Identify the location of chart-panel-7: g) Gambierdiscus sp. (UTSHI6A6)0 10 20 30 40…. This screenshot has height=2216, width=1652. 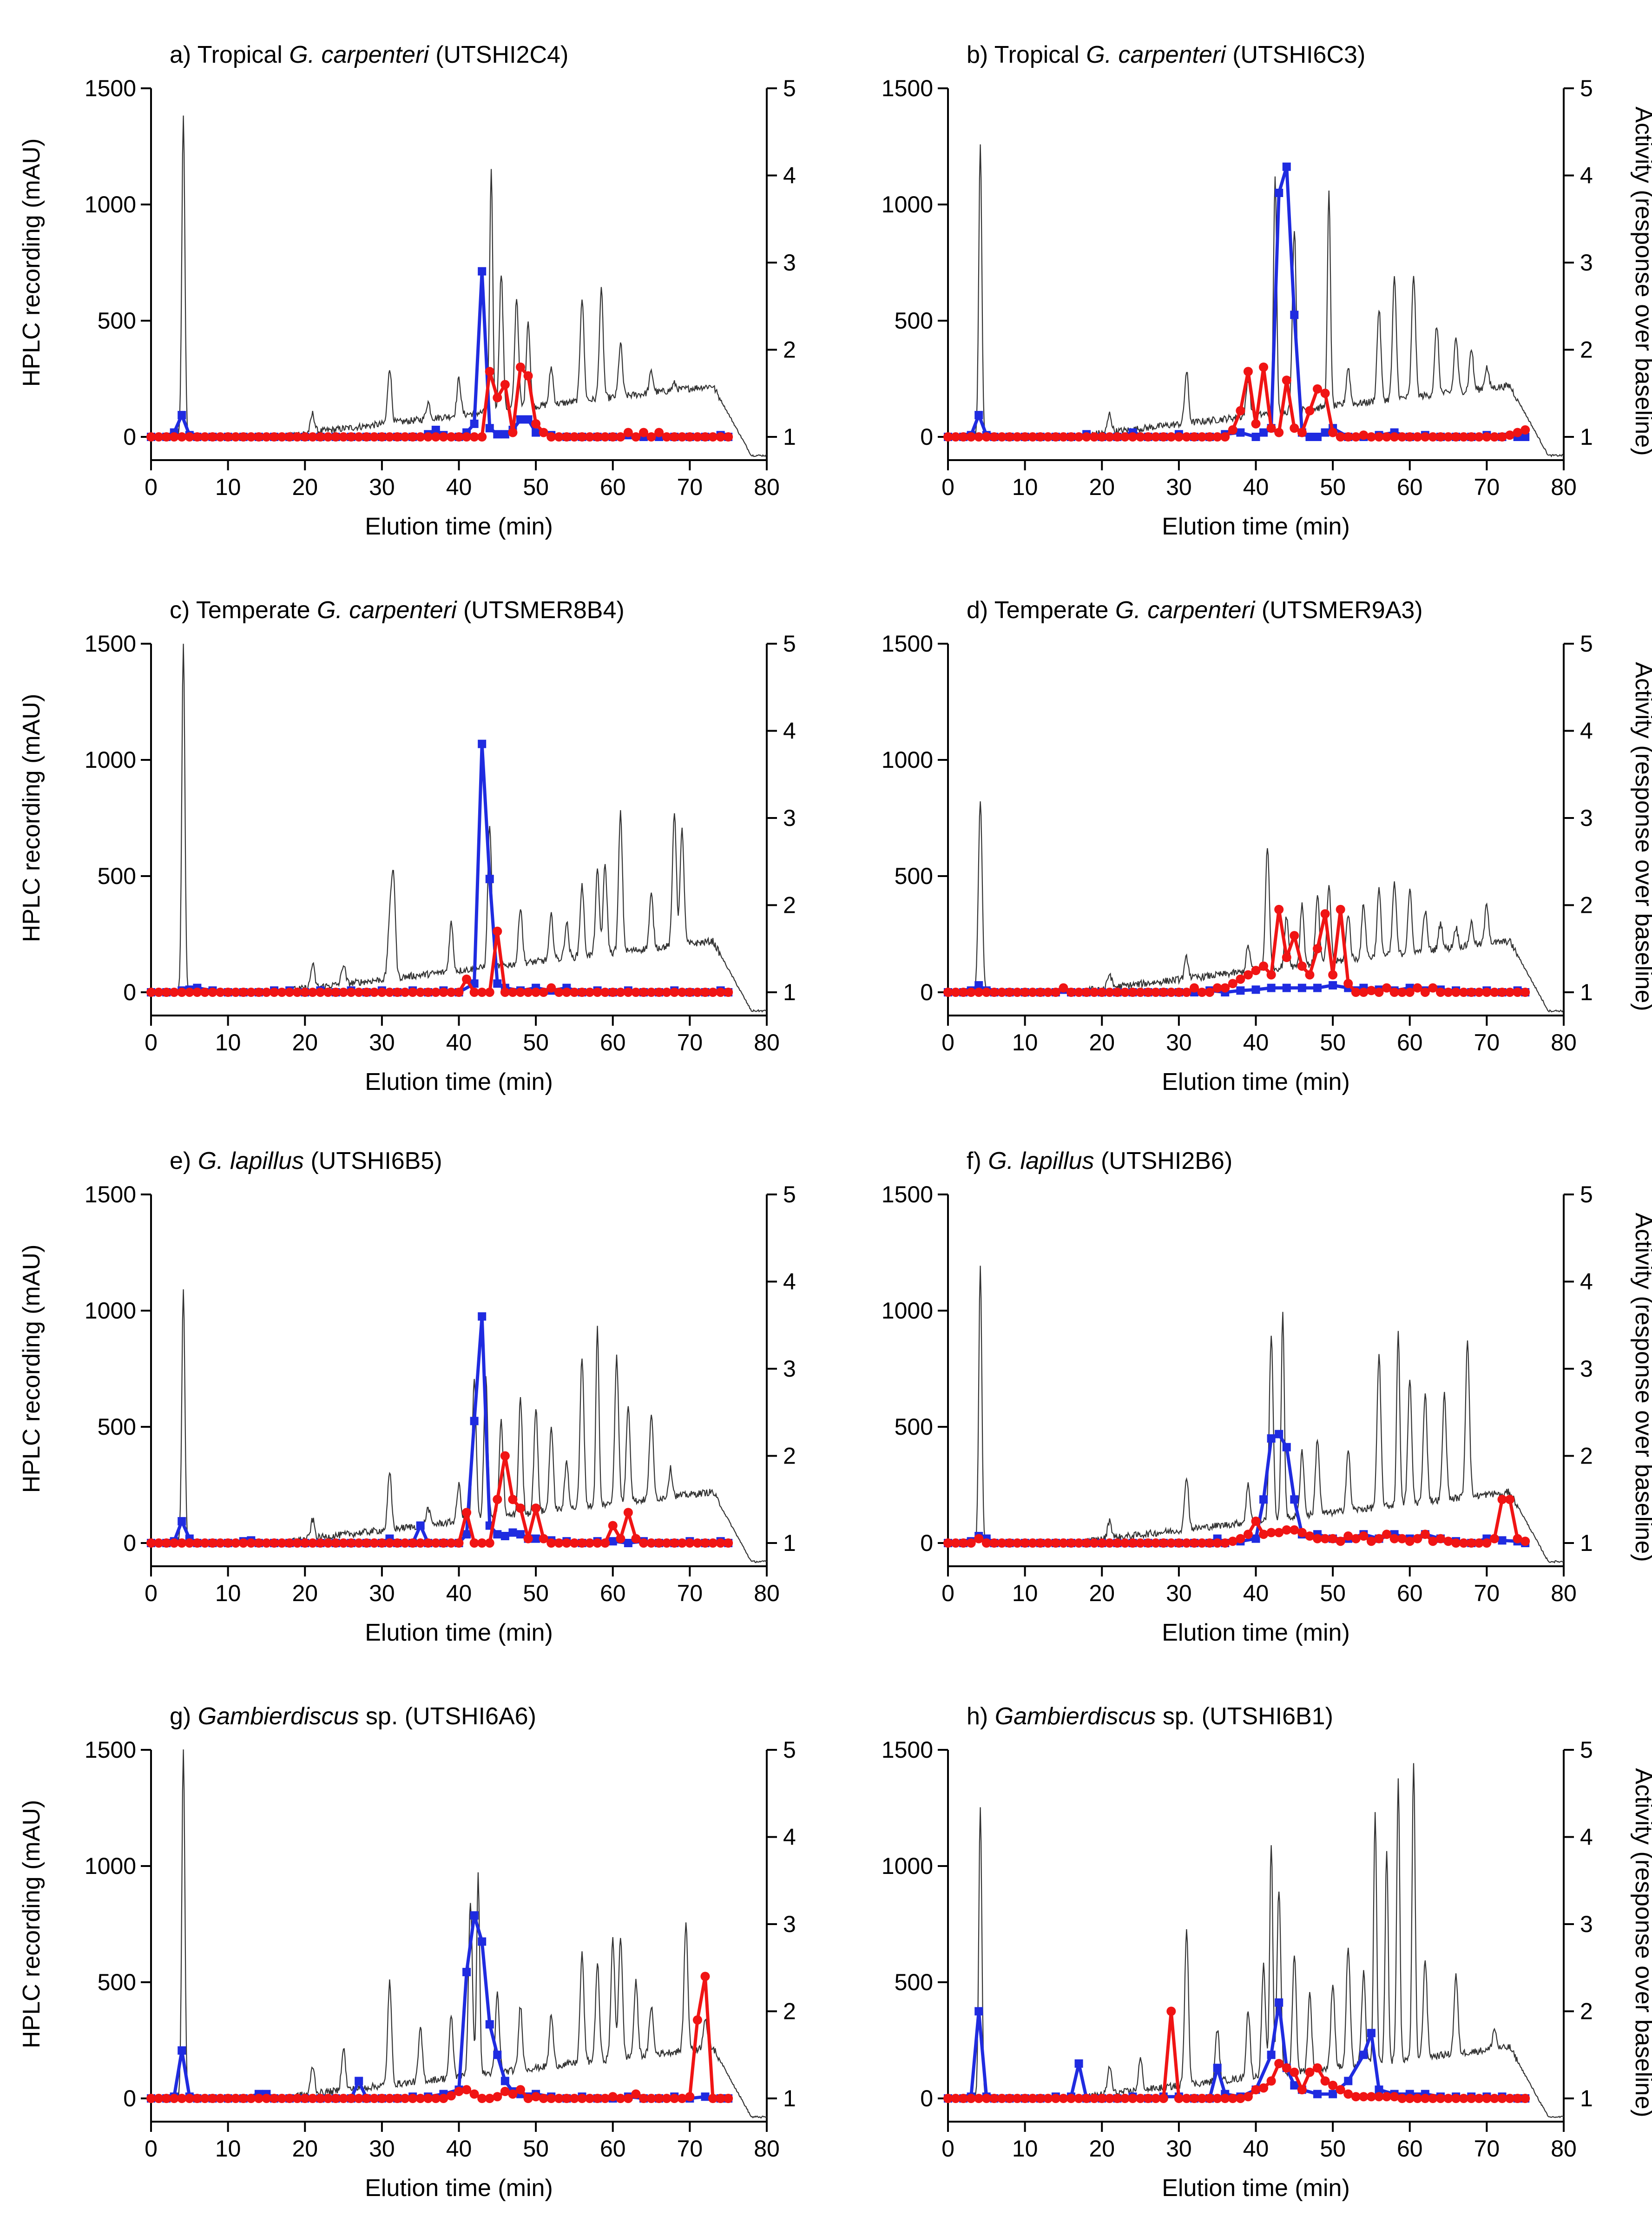
(407, 1952).